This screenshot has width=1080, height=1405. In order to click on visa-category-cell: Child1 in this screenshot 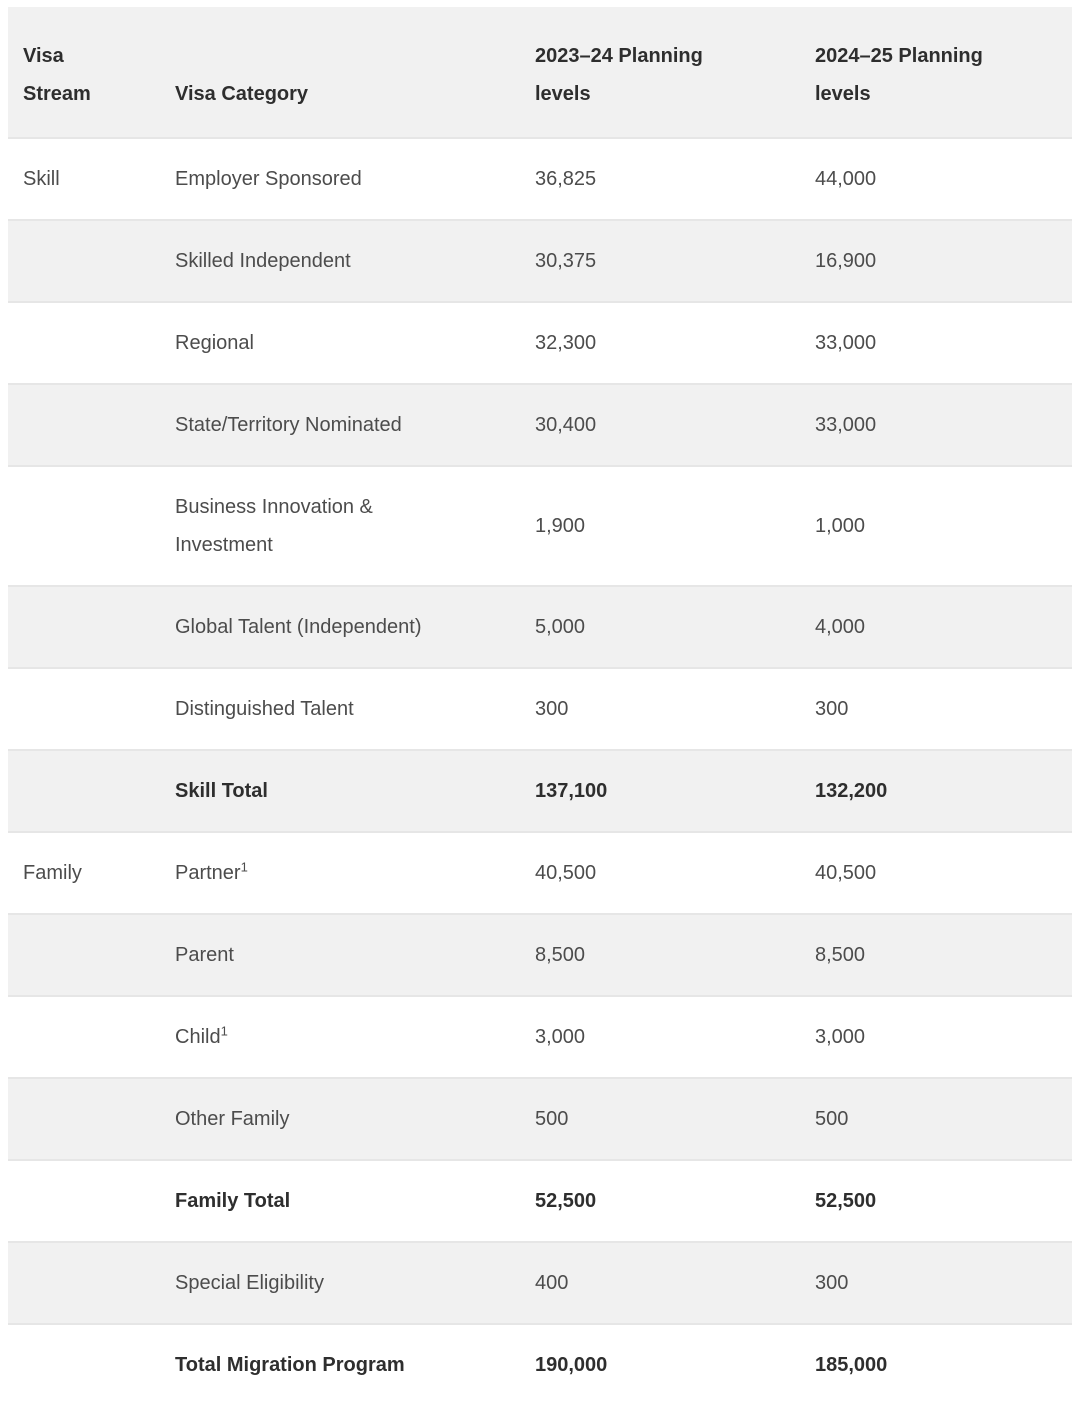, I will do `click(201, 1035)`.